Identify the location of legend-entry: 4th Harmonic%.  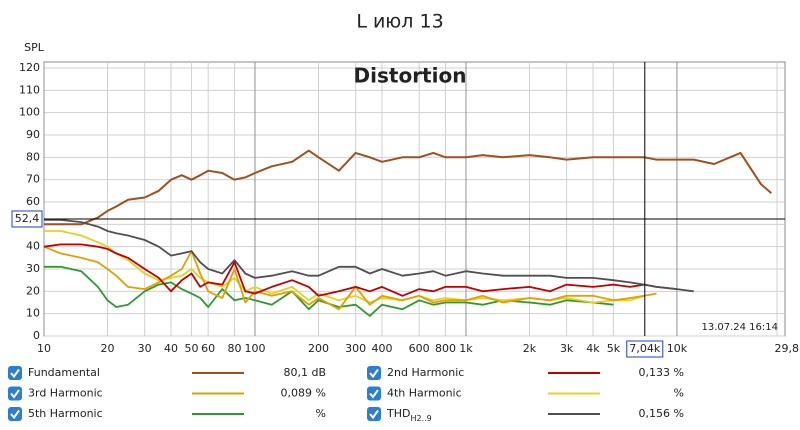
(525, 393).